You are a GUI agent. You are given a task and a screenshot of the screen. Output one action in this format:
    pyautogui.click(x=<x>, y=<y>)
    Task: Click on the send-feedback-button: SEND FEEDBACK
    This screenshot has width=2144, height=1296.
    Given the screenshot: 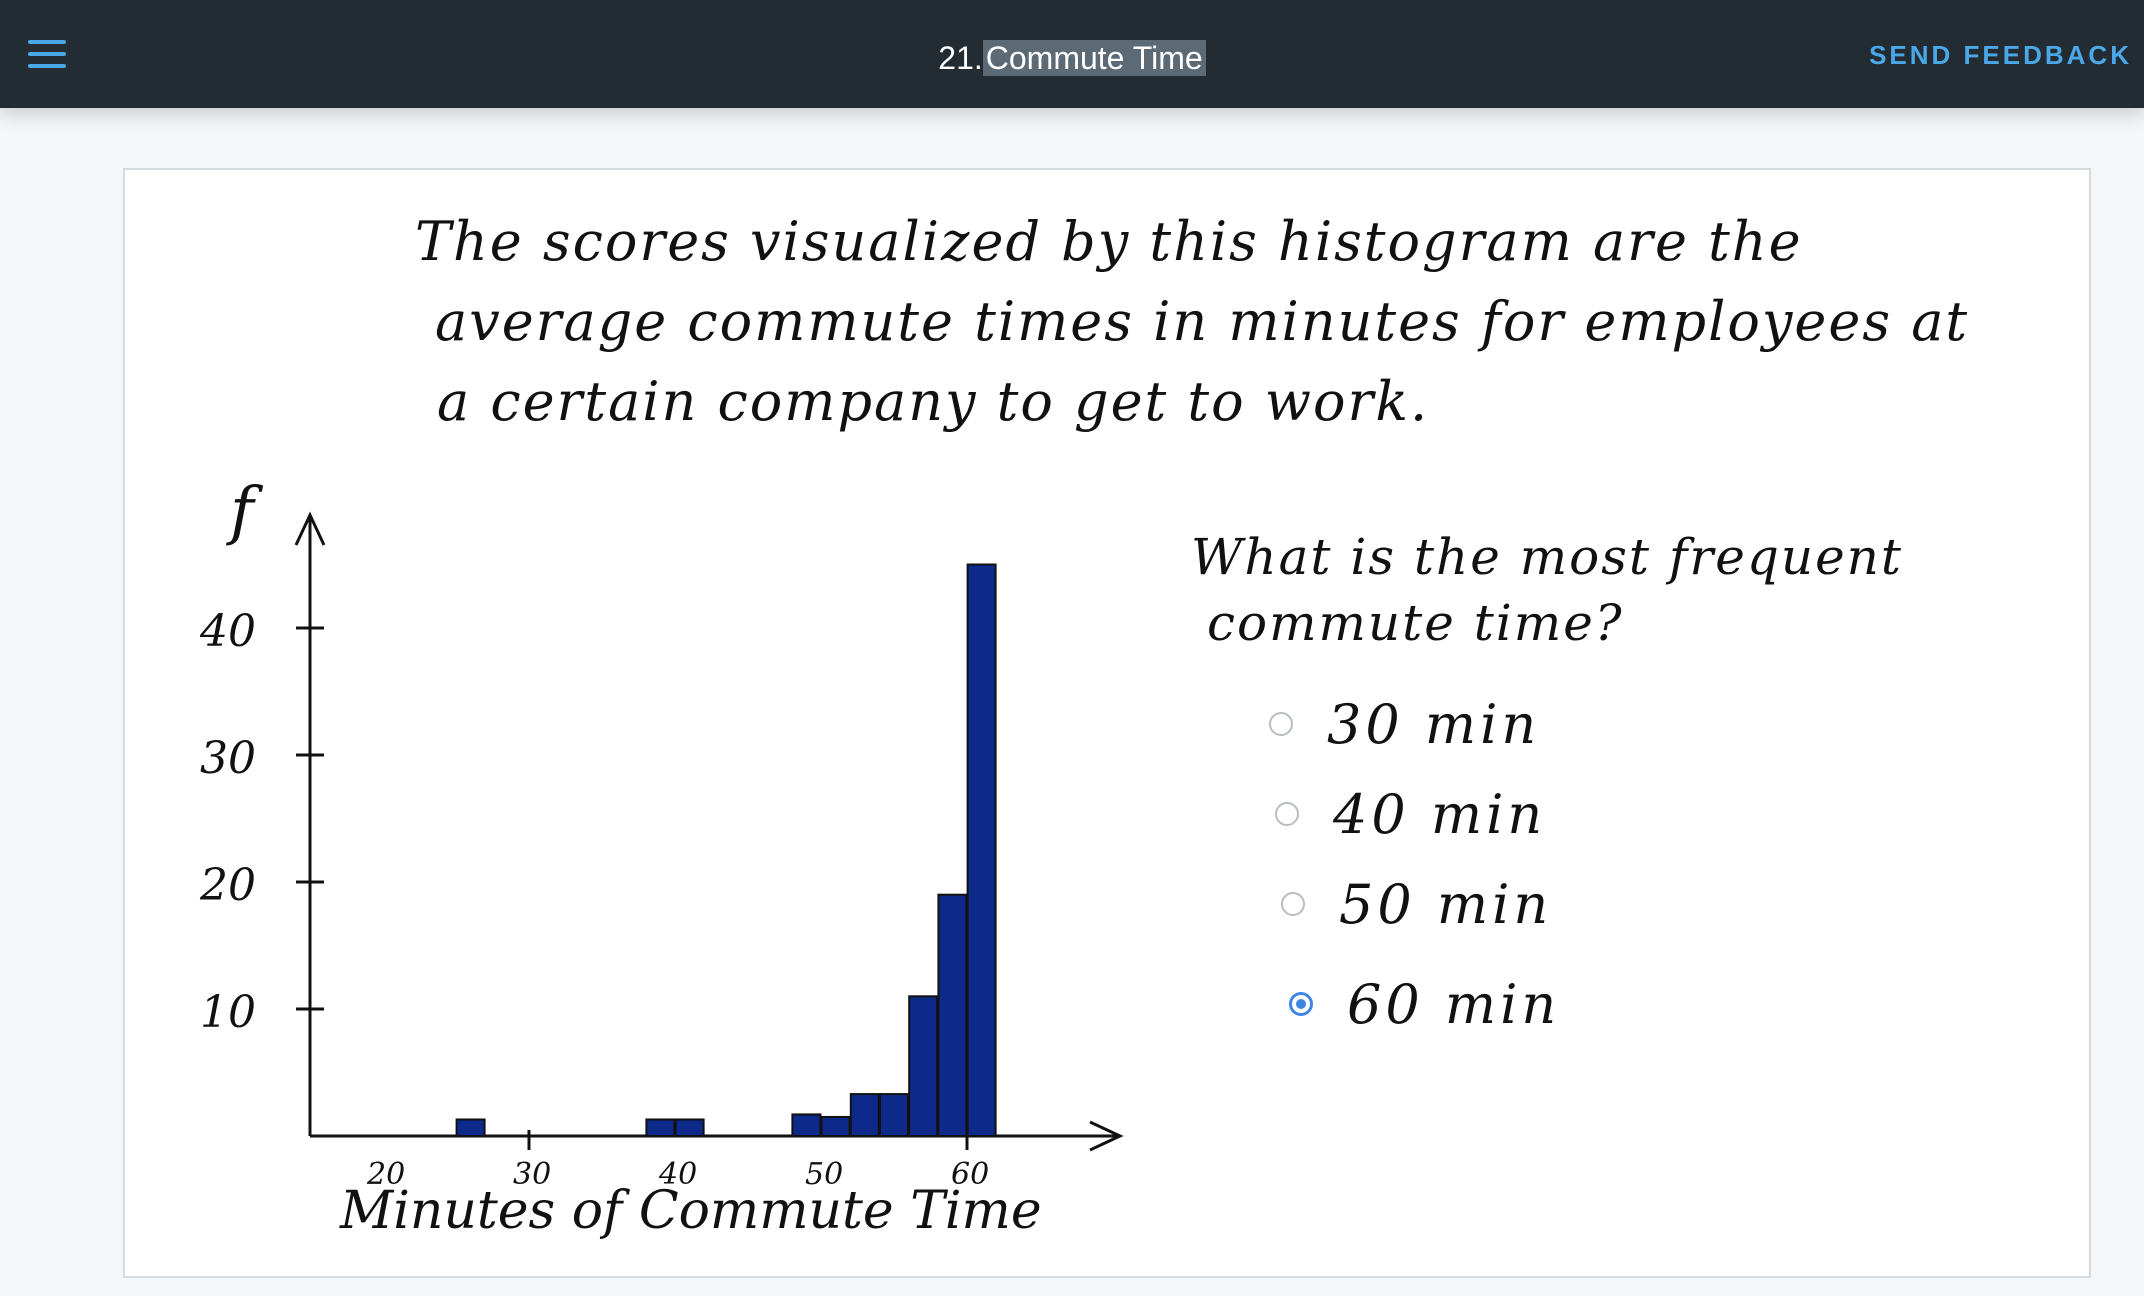 What is the action you would take?
    pyautogui.click(x=2000, y=55)
    